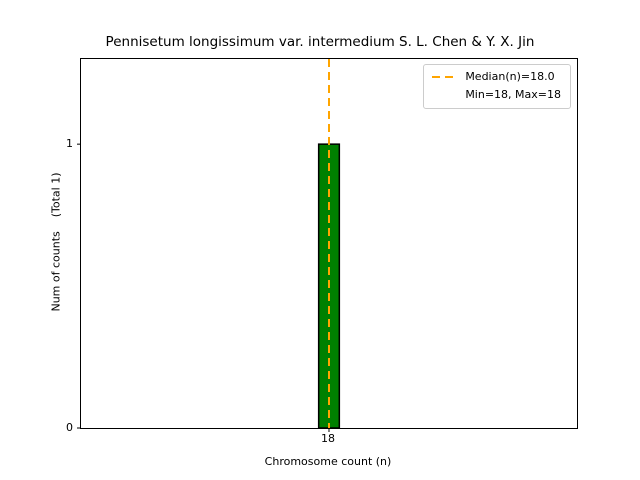  What do you see at coordinates (513, 94) in the screenshot?
I see `legend-minmax-label: Min=18, Max=18` at bounding box center [513, 94].